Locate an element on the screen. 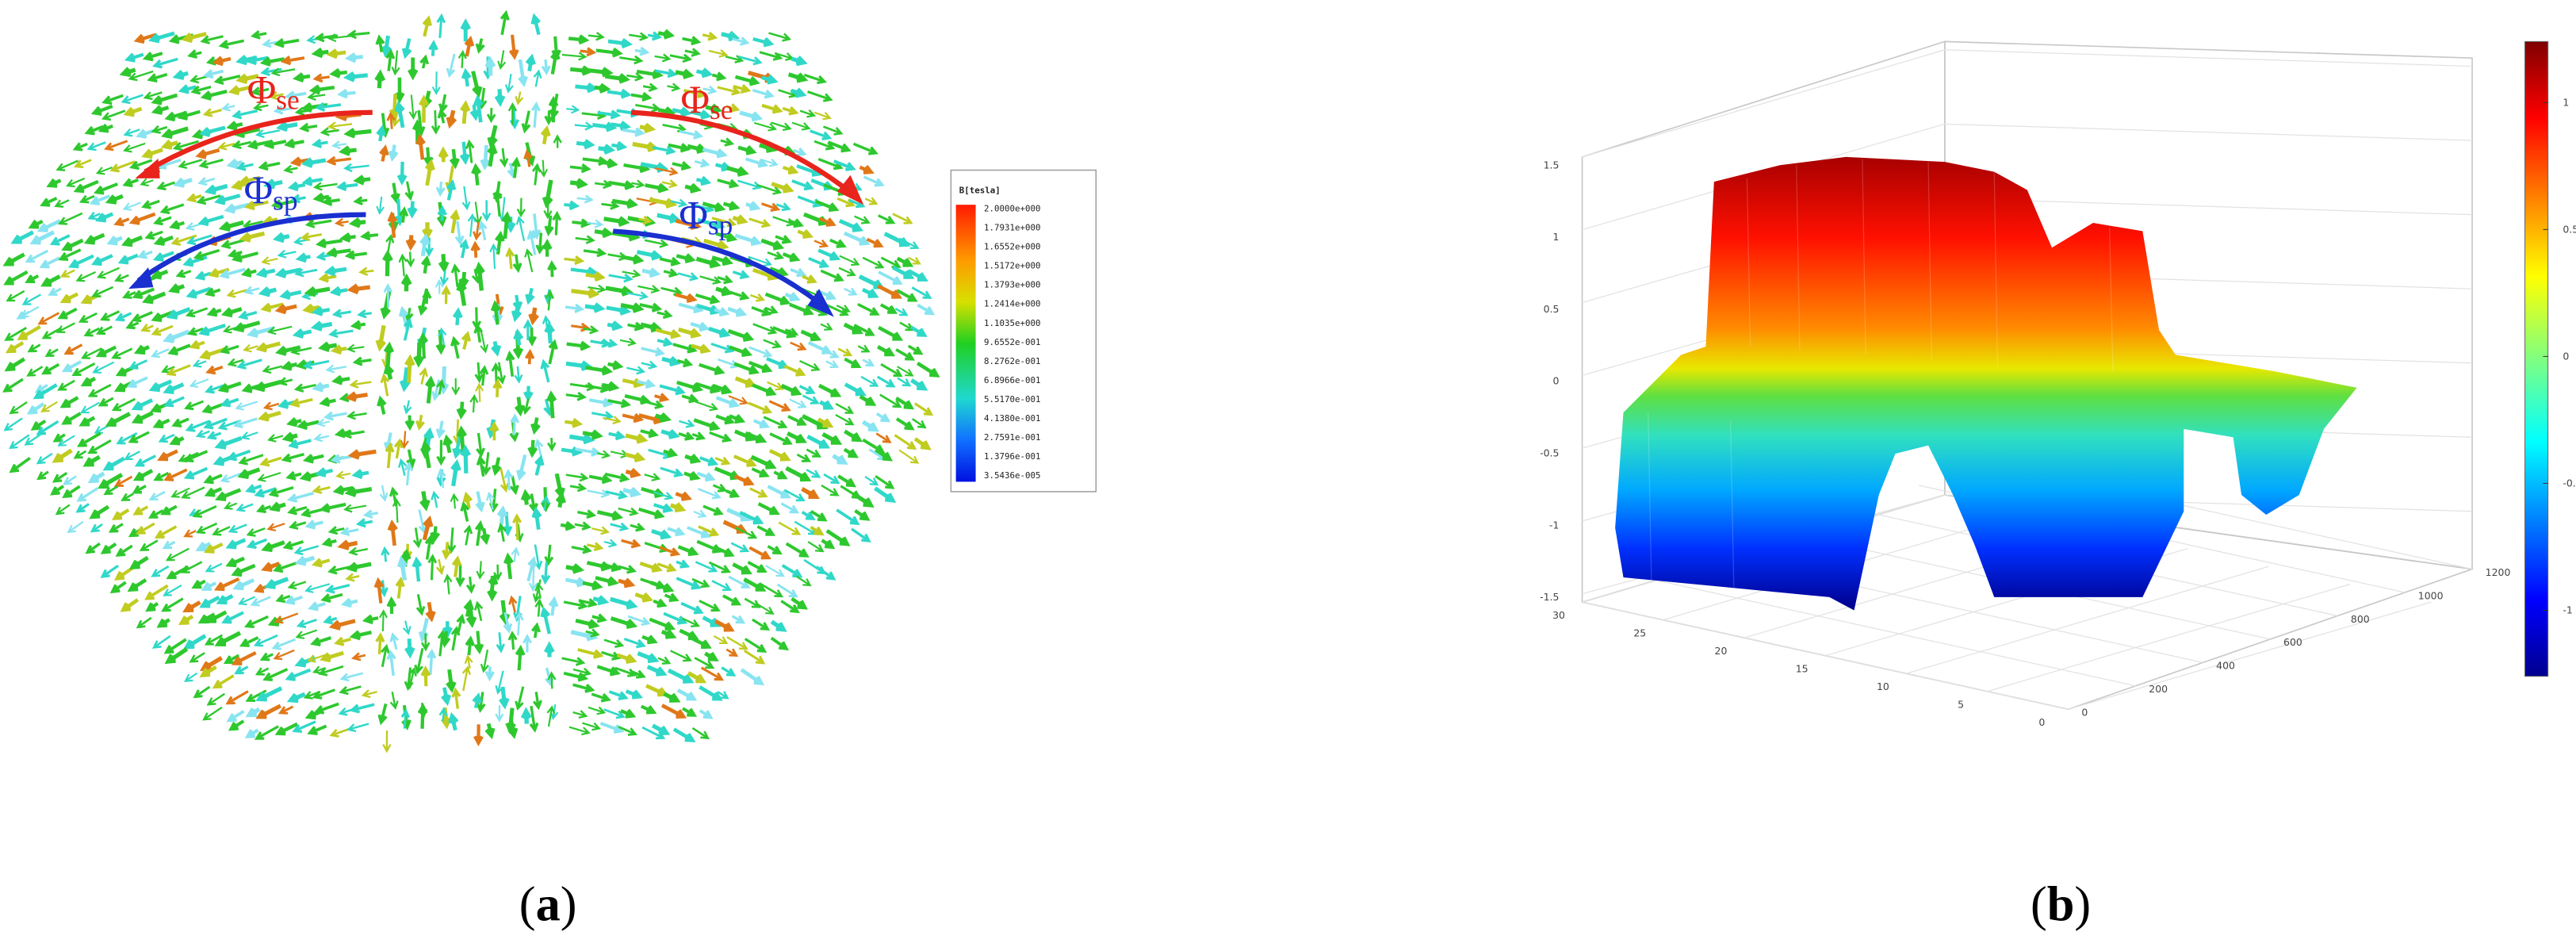 Image resolution: width=2576 pixels, height=947 pixels. z-tick-label: 1 is located at coordinates (1556, 237).